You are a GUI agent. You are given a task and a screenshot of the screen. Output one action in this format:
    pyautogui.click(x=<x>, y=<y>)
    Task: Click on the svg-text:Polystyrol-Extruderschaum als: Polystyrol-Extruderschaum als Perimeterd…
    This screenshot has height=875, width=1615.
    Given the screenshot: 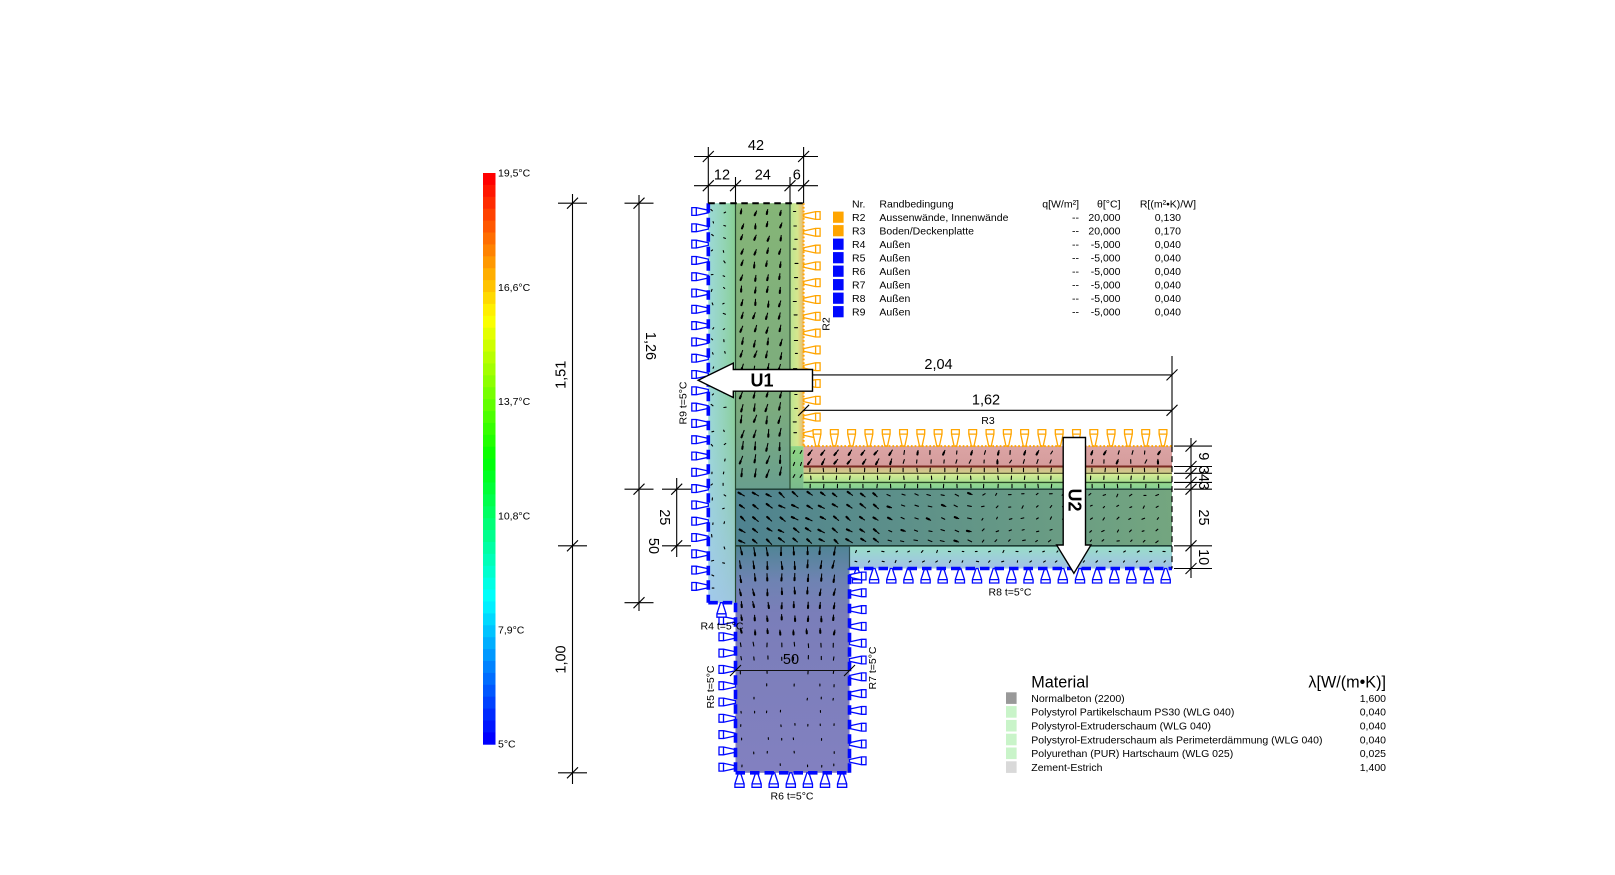 What is the action you would take?
    pyautogui.click(x=1176, y=740)
    